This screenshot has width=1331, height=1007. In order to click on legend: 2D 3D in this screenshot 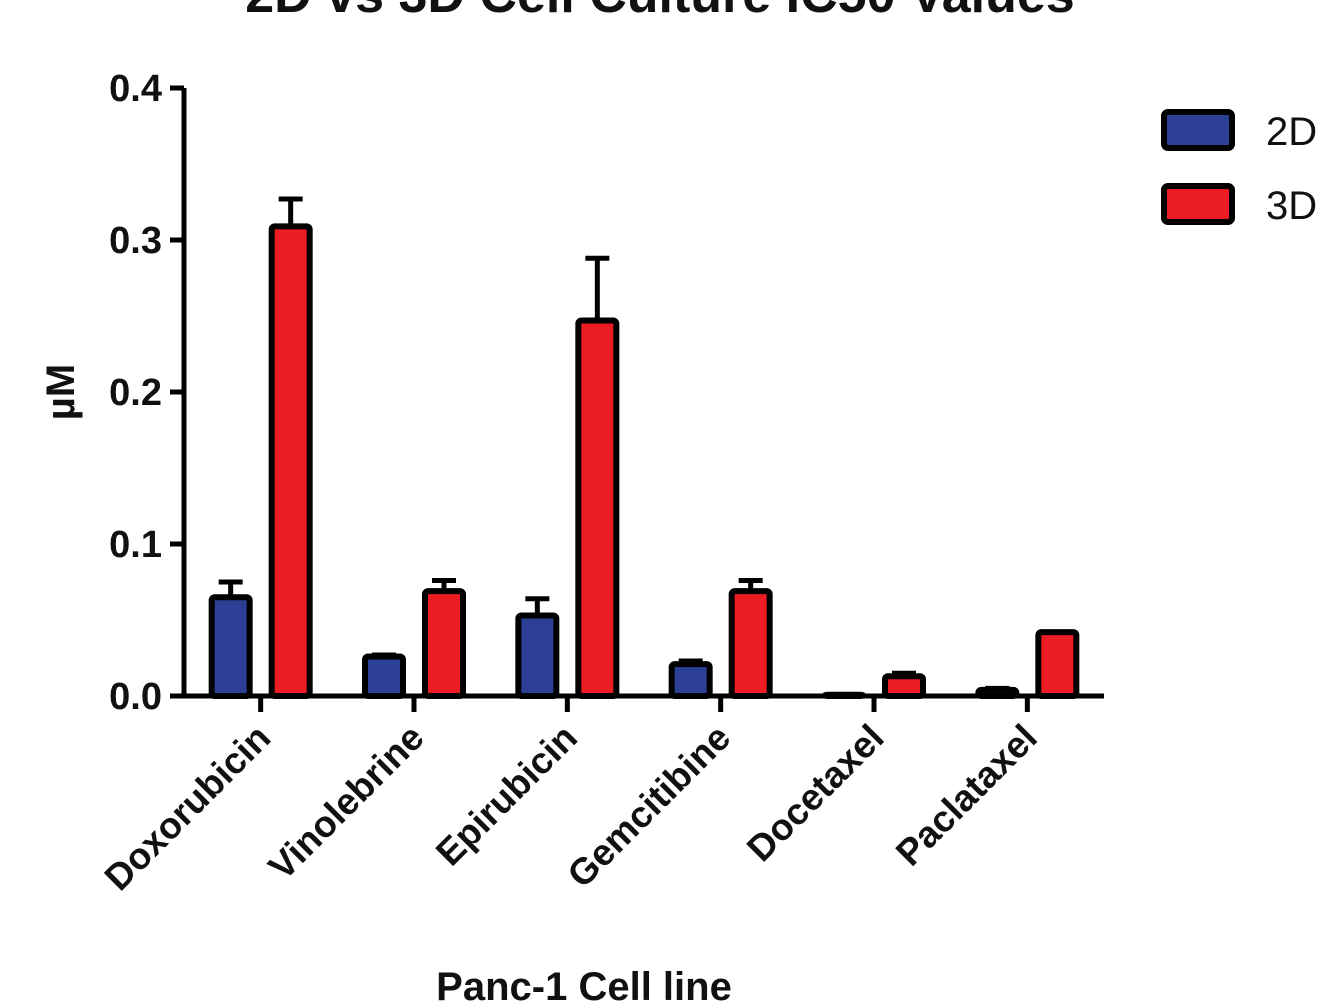, I will do `click(1239, 168)`.